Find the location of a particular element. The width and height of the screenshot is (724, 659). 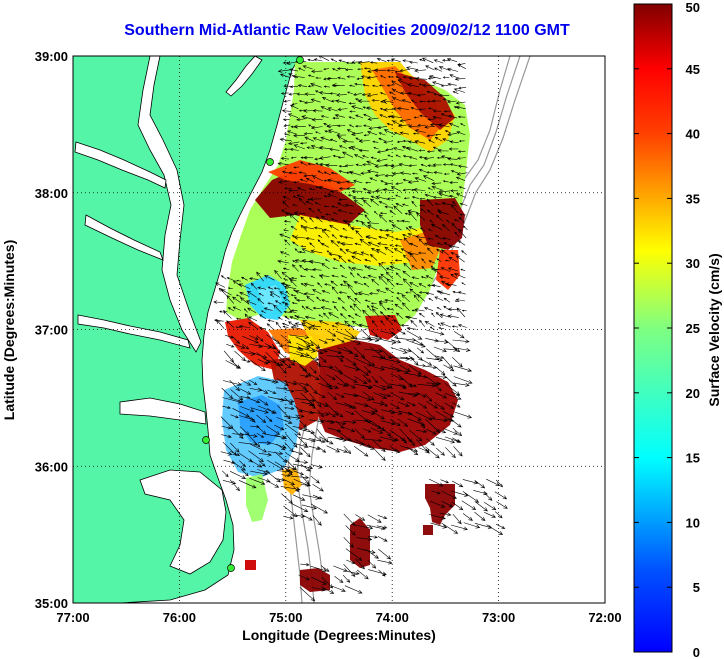

colorbar-tick-label: 50 is located at coordinates (693, 7).